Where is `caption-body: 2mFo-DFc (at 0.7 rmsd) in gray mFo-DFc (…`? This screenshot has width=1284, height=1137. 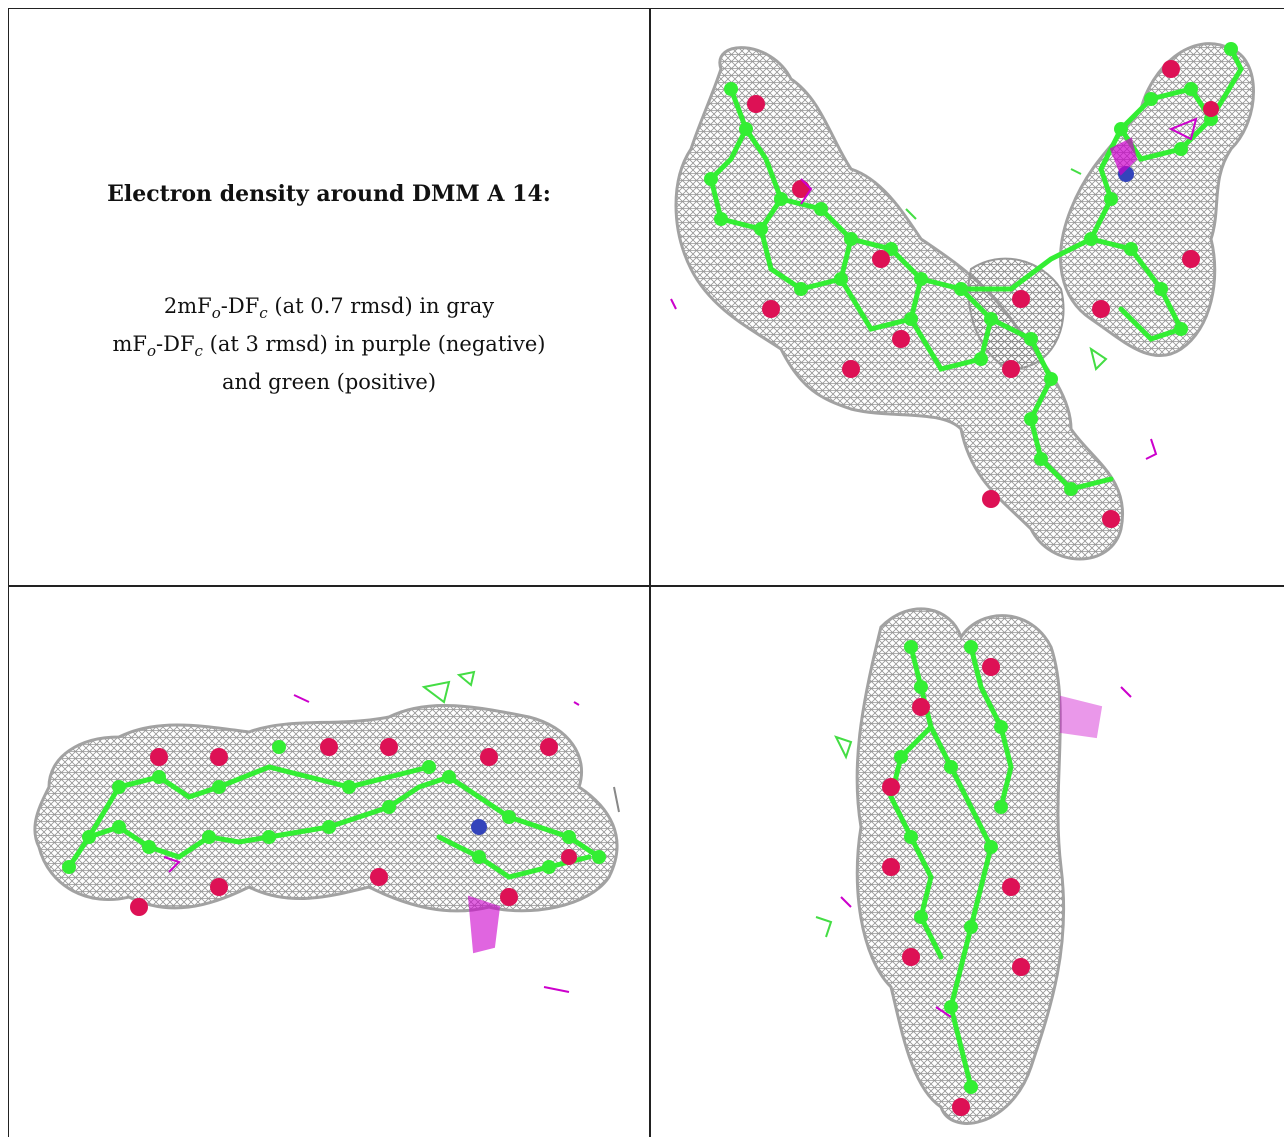
caption-body: 2mFo-DFc (at 0.7 rmsd) in gray mFo-DFc (… is located at coordinates (329, 344).